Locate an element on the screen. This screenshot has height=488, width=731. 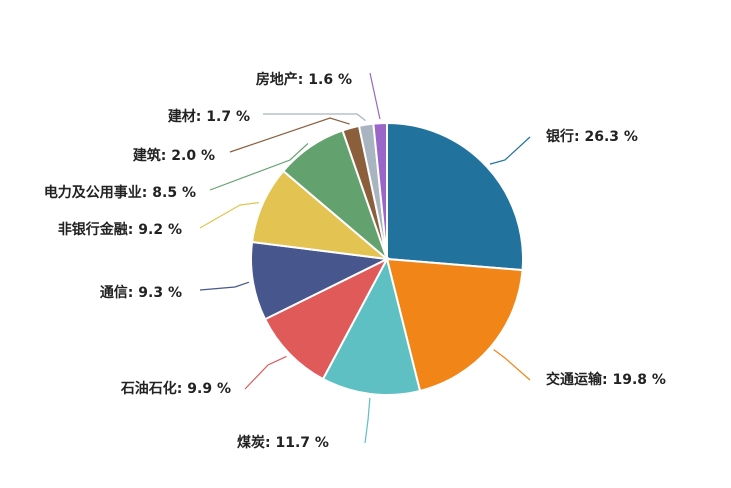
slice-label-2: 交通运输: 19.8 % is located at coordinates (606, 379).